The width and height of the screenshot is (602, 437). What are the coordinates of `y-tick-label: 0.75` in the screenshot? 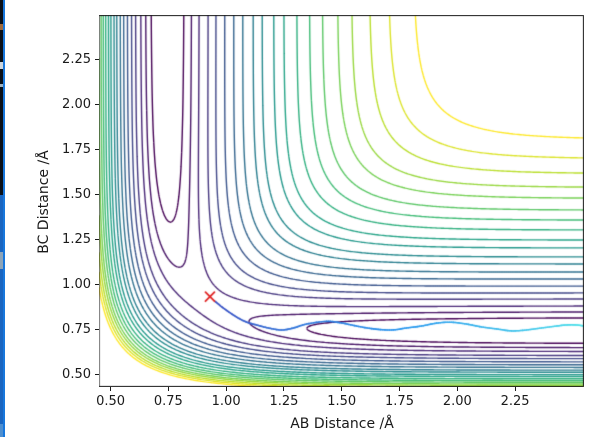 It's located at (76, 329).